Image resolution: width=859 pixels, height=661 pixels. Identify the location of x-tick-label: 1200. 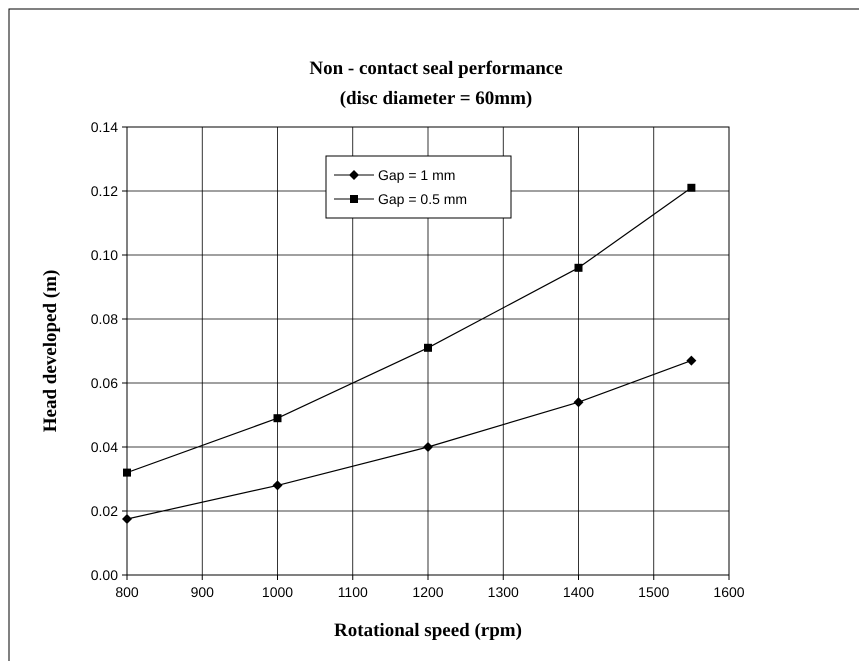
(428, 592).